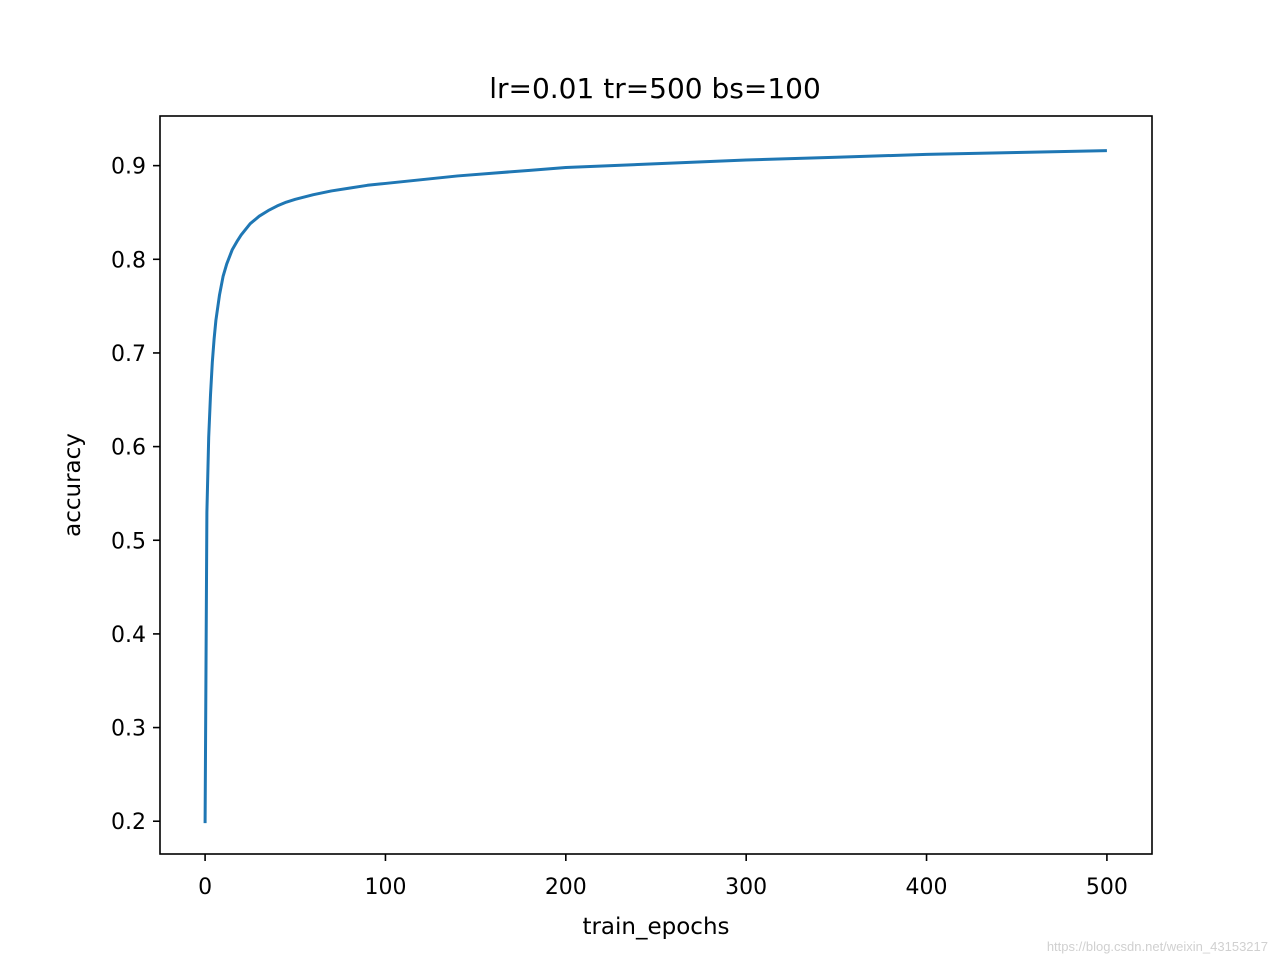 This screenshot has height=960, width=1280. I want to click on x-tick-label: 200, so click(566, 887).